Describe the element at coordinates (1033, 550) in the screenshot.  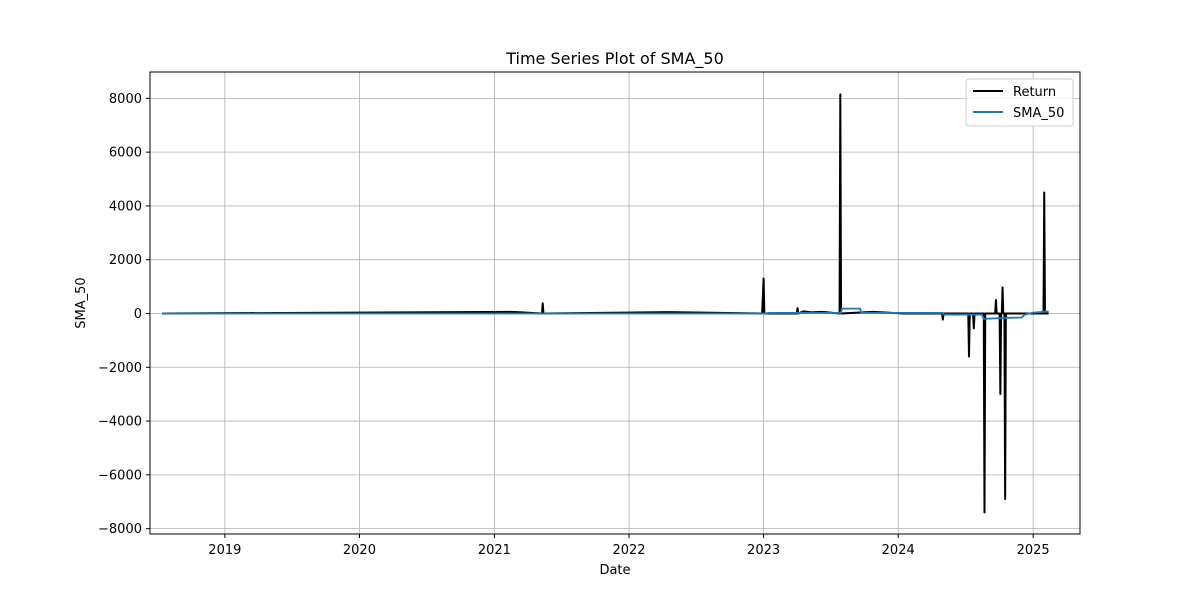
I see `x-tick-label: 2025` at that location.